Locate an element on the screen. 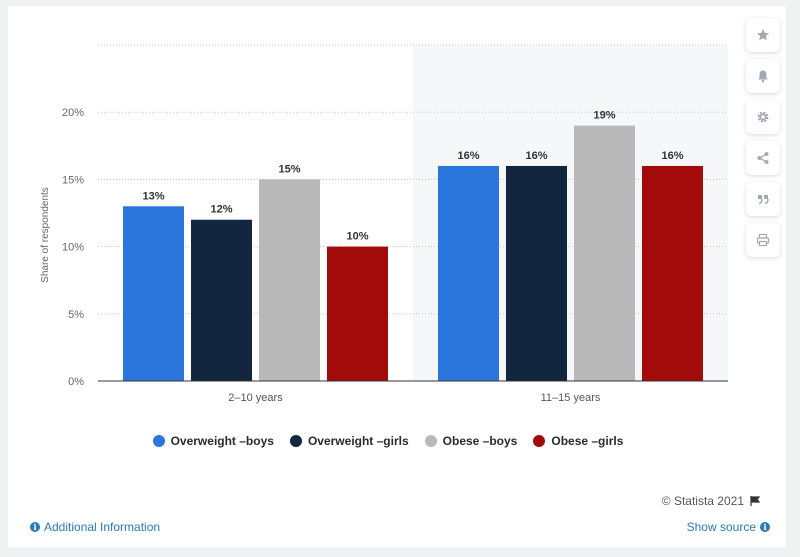 This screenshot has height=557, width=800. data-label: 13% is located at coordinates (153, 196).